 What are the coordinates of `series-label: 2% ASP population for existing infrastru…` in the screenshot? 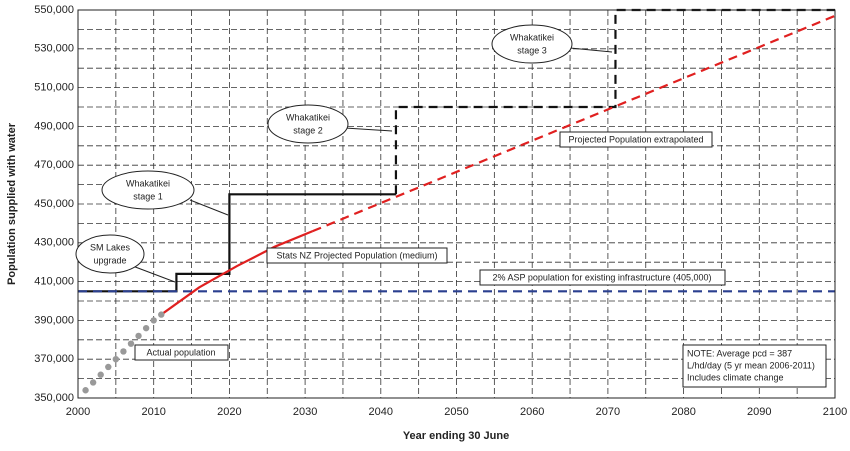 It's located at (602, 277).